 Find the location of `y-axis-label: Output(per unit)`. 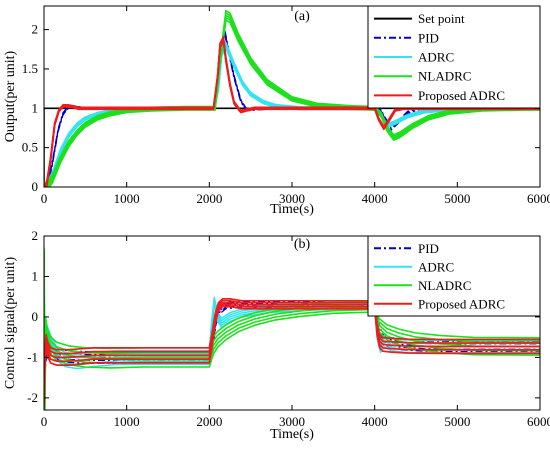

y-axis-label: Output(per unit) is located at coordinates (10, 96).